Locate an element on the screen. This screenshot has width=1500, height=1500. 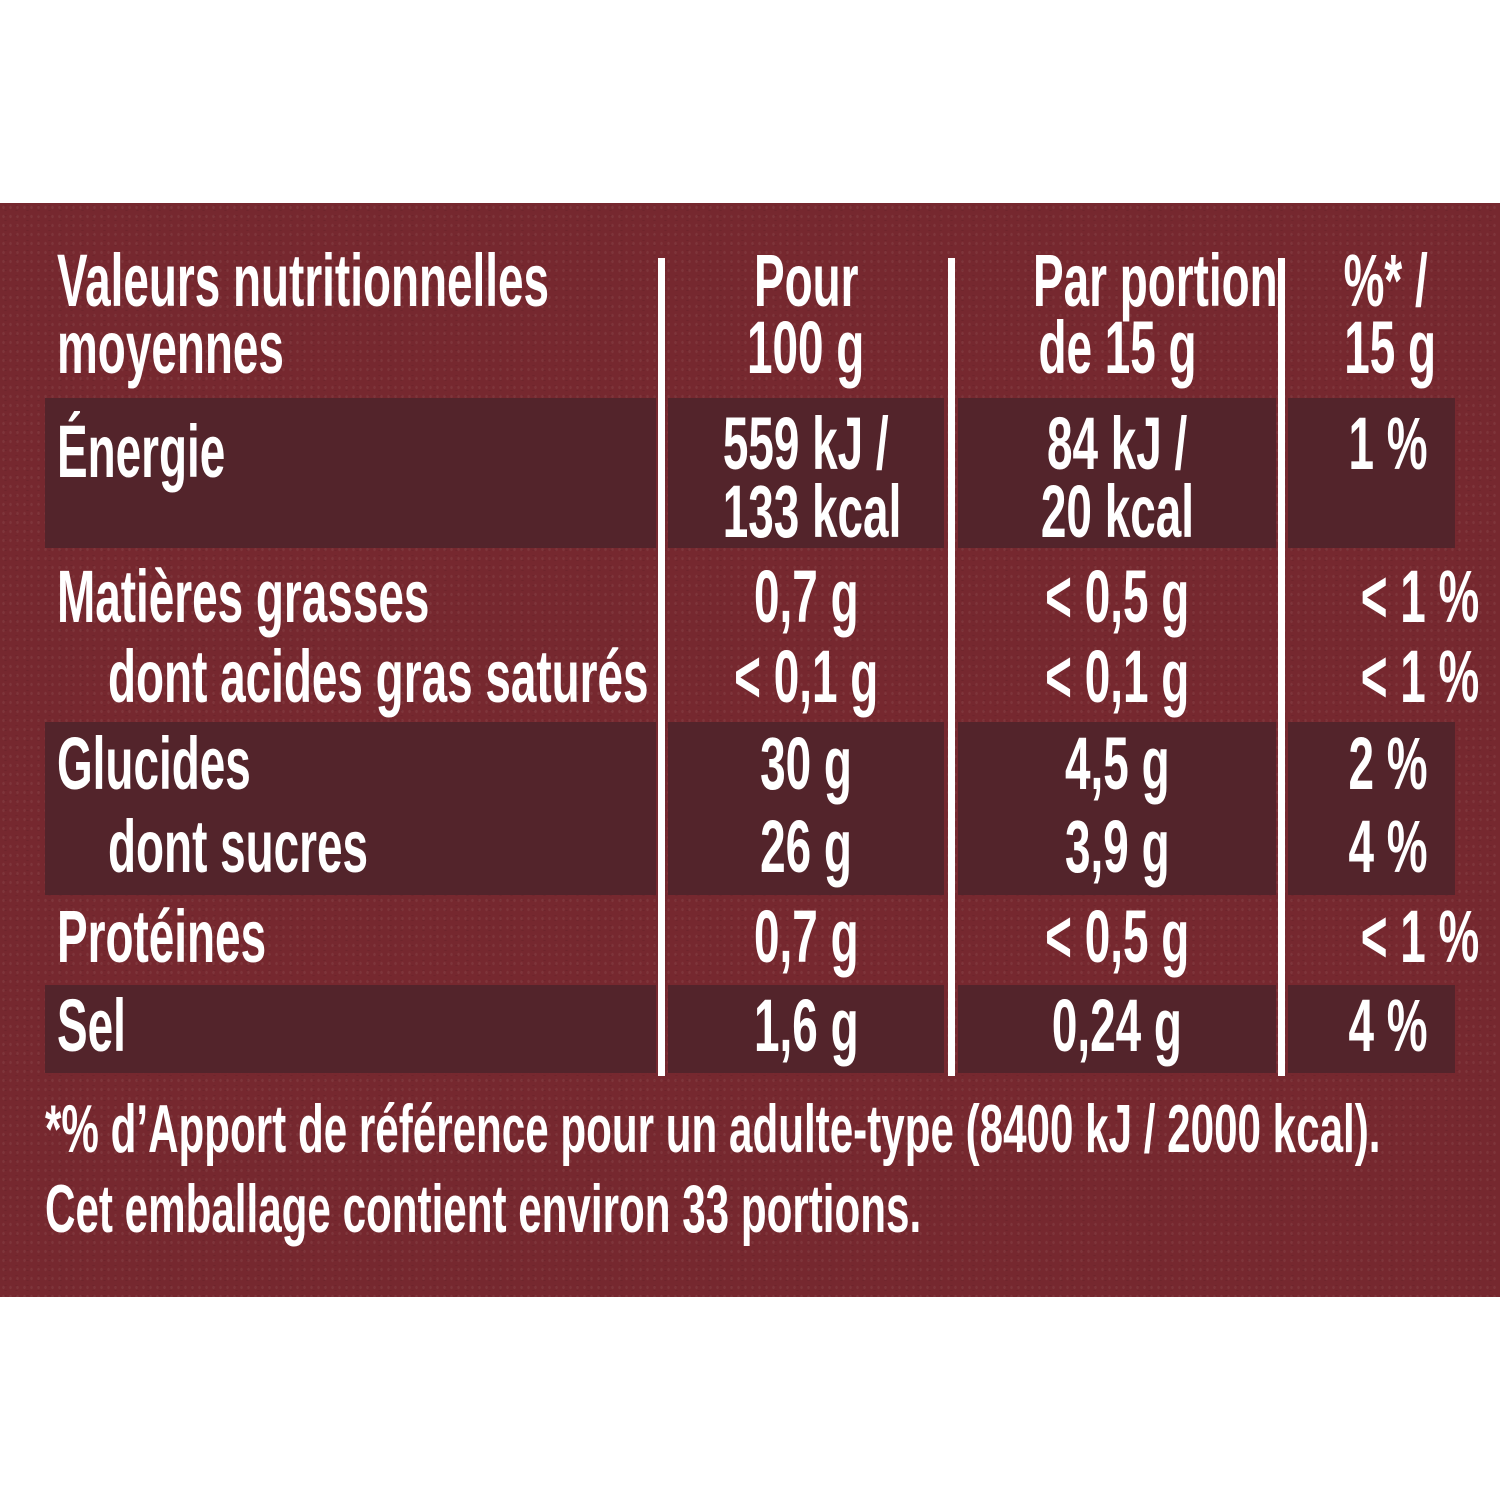
header-pct: 15 g is located at coordinates (1390, 347).